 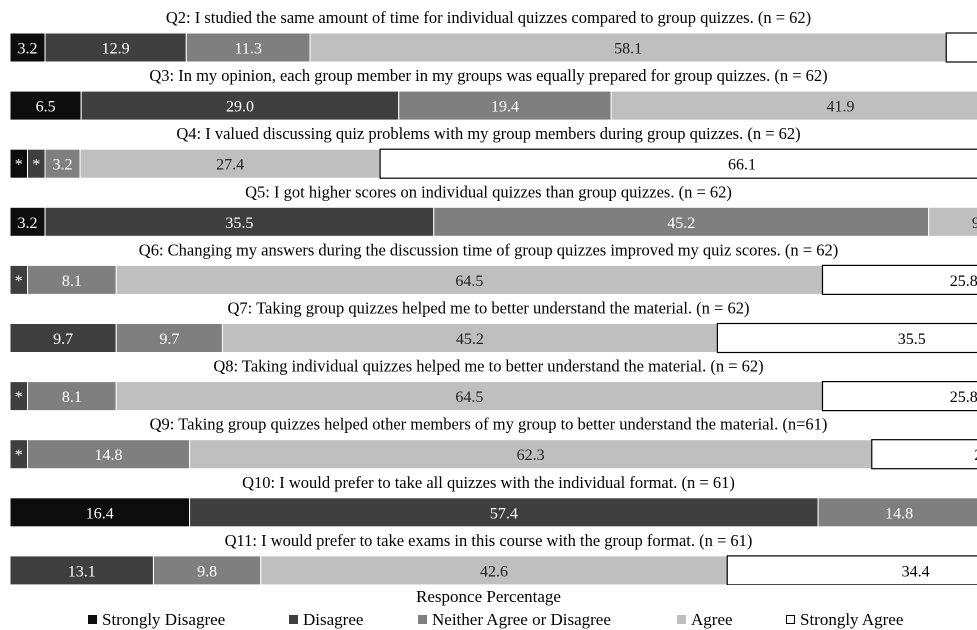 I want to click on data-label: 11.3, so click(x=247, y=49).